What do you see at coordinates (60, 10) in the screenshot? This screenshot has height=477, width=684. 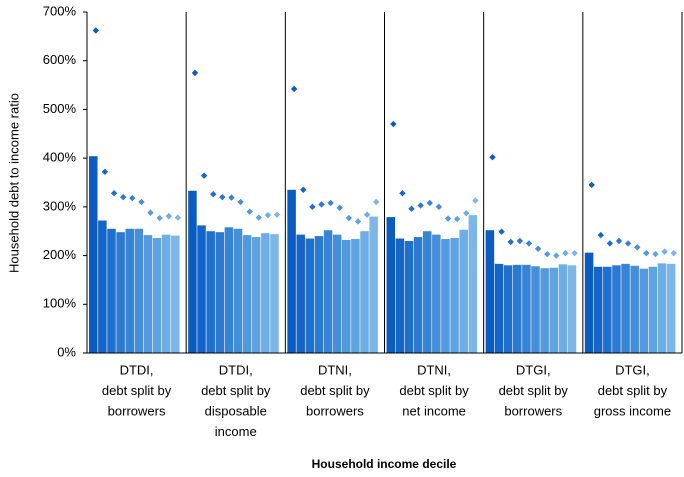 I see `y-tick-label: 700%` at bounding box center [60, 10].